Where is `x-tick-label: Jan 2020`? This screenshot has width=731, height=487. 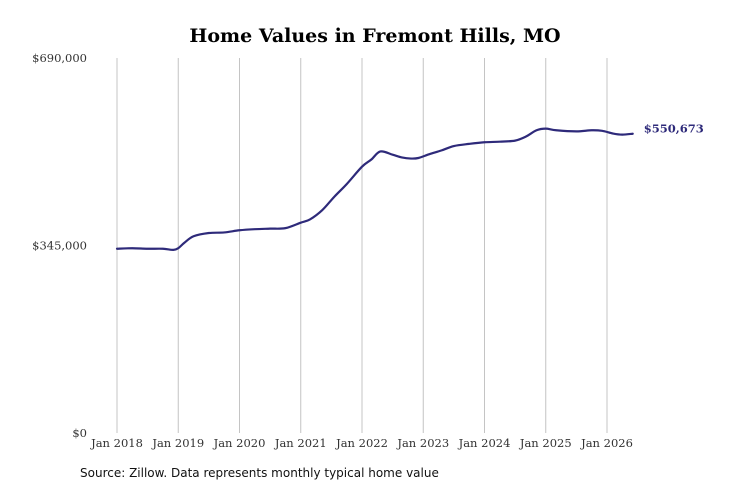 x-tick-label: Jan 2020 is located at coordinates (239, 443).